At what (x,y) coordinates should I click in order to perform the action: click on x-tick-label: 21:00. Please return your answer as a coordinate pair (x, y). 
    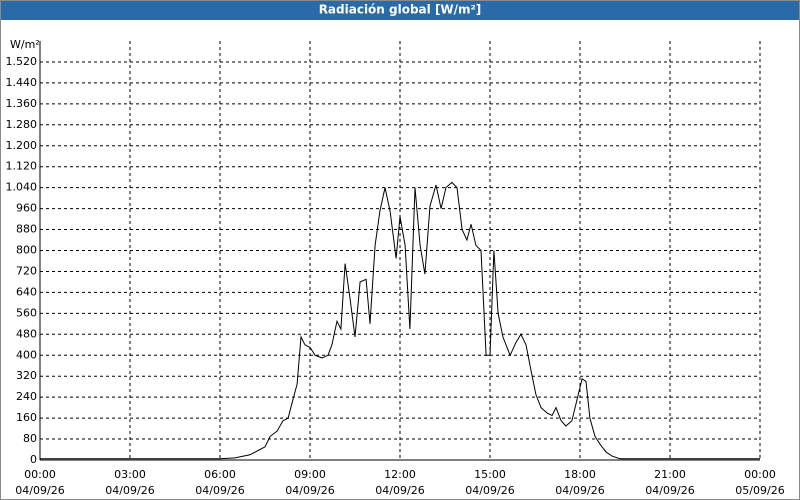
    Looking at the image, I should click on (670, 474).